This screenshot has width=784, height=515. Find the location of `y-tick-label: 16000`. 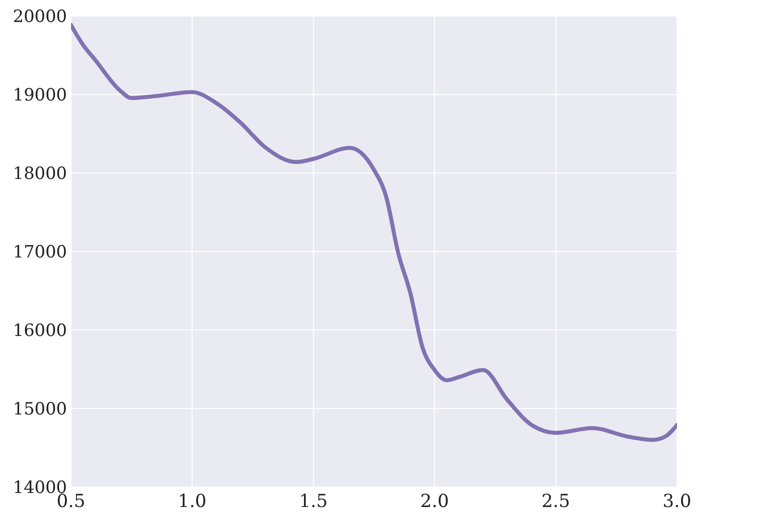

y-tick-label: 16000 is located at coordinates (39, 331).